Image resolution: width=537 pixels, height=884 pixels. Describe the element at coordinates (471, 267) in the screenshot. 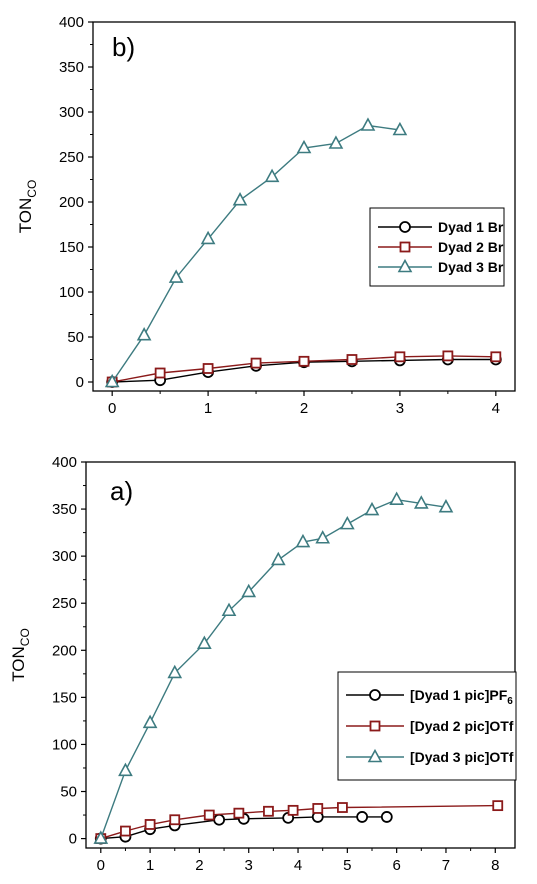

I see `legend-label: Dyad 3 Br` at that location.